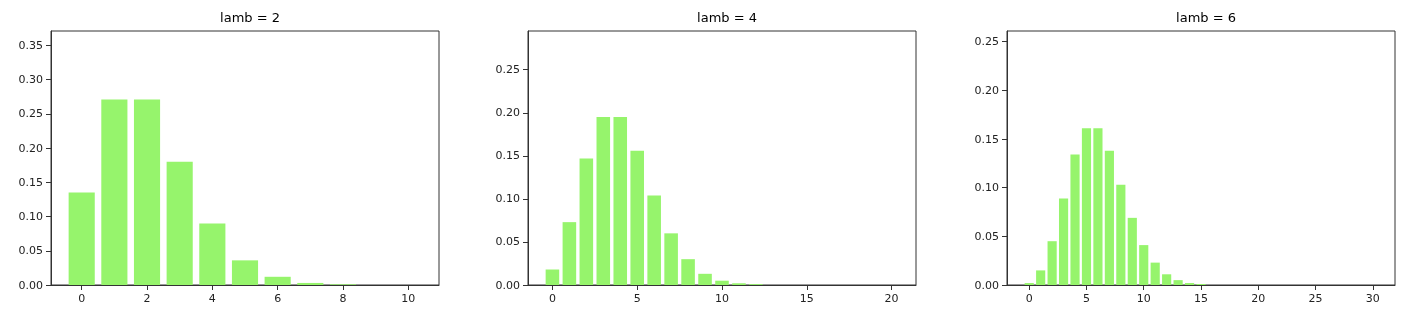 This screenshot has height=330, width=1415. What do you see at coordinates (1372, 298) in the screenshot?
I see `x-tick-label: 30` at bounding box center [1372, 298].